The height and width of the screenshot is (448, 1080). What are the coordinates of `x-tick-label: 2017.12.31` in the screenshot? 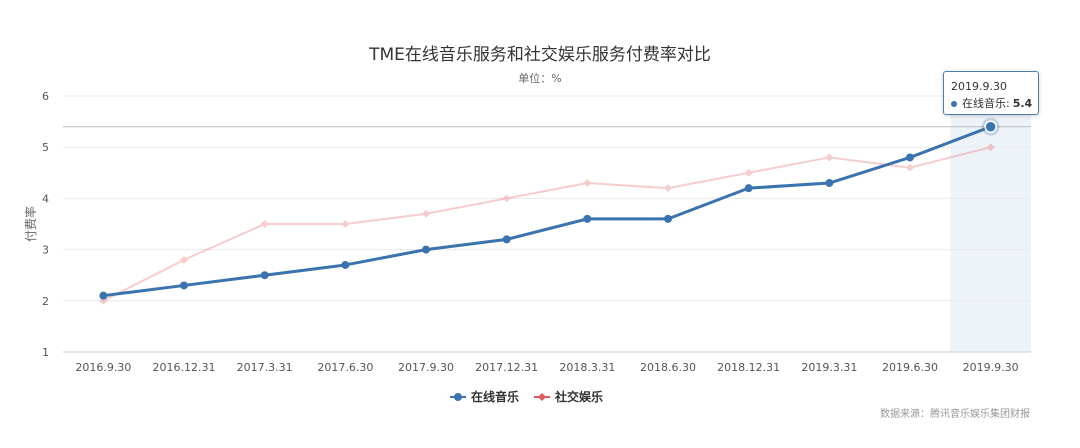 It's located at (506, 367).